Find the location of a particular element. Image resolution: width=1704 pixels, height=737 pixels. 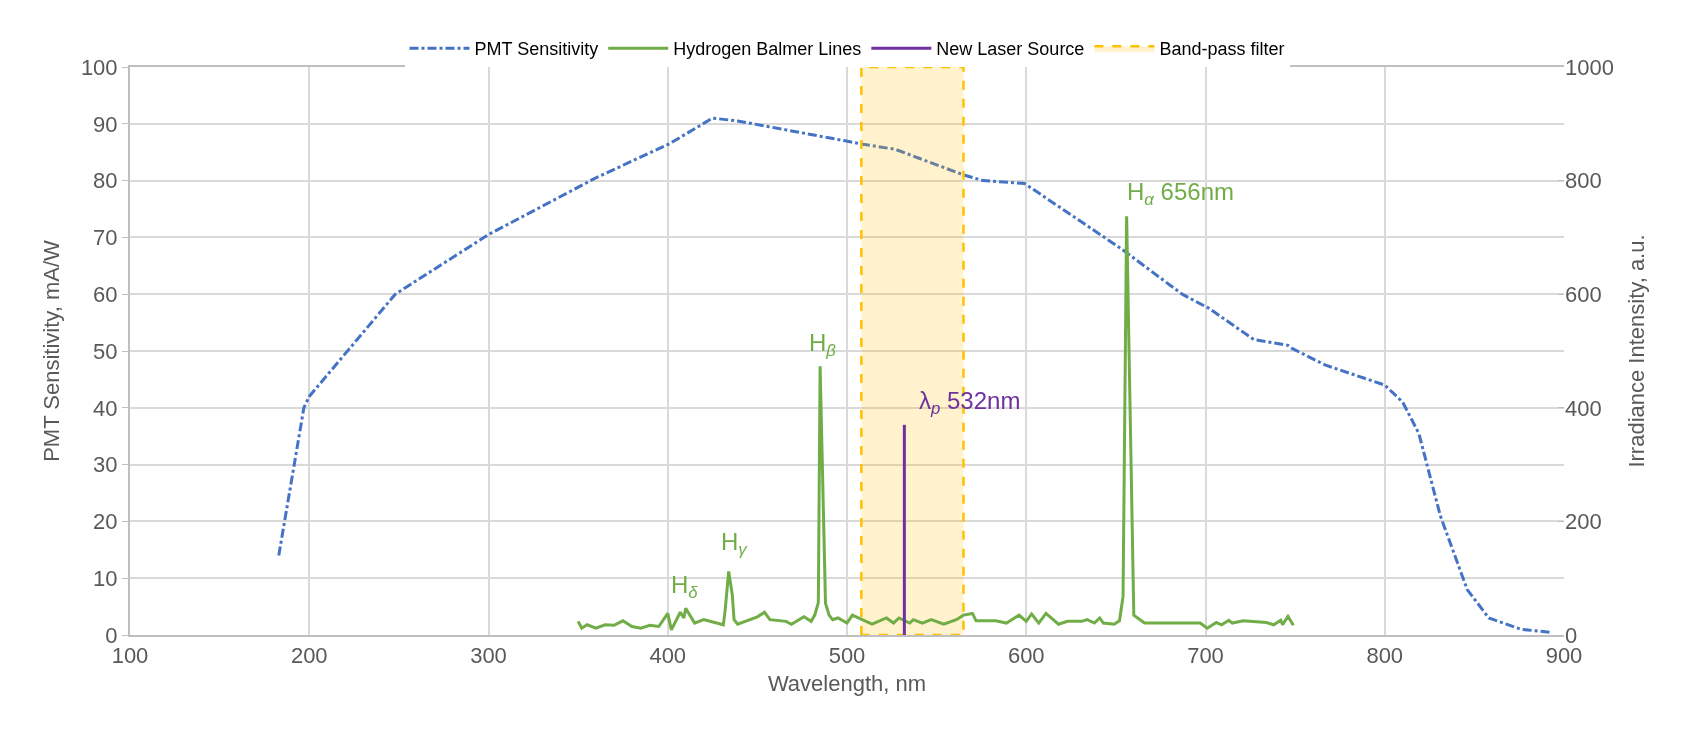

legend-label: PMT Sensitivity is located at coordinates (536, 49).